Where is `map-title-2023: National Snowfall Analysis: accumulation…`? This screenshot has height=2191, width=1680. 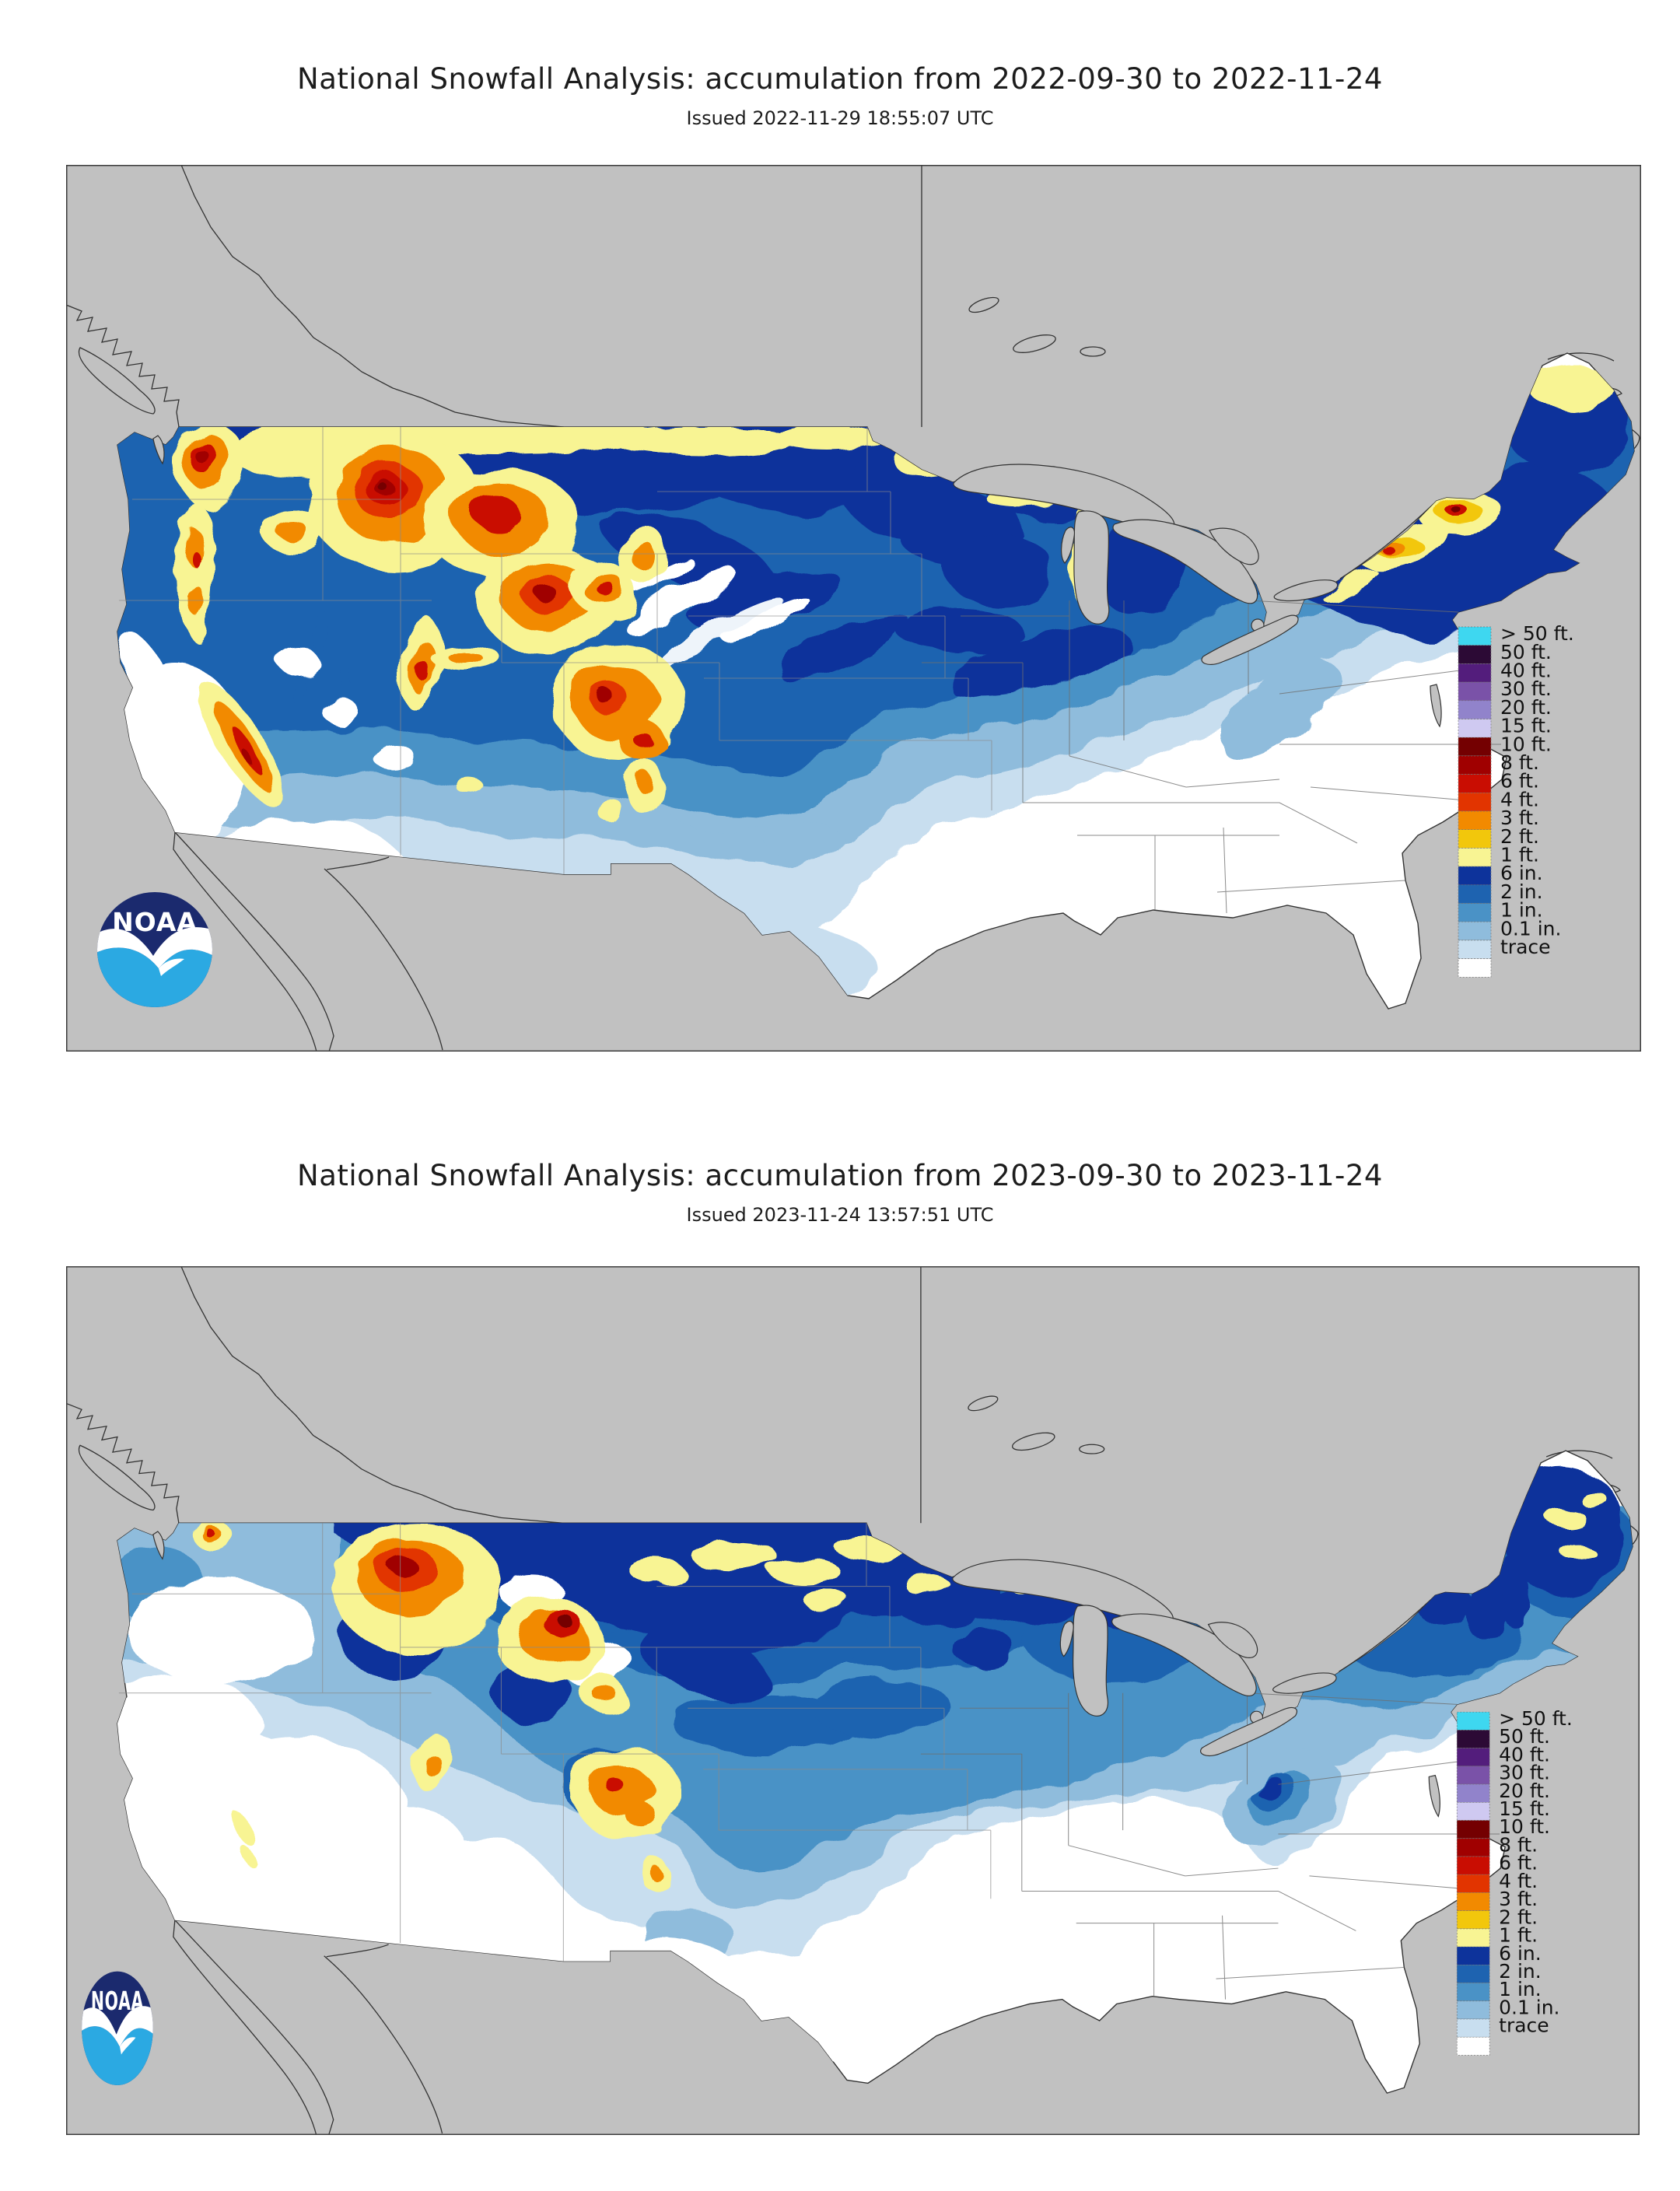
map-title-2023: National Snowfall Analysis: accumulation… is located at coordinates (840, 1175).